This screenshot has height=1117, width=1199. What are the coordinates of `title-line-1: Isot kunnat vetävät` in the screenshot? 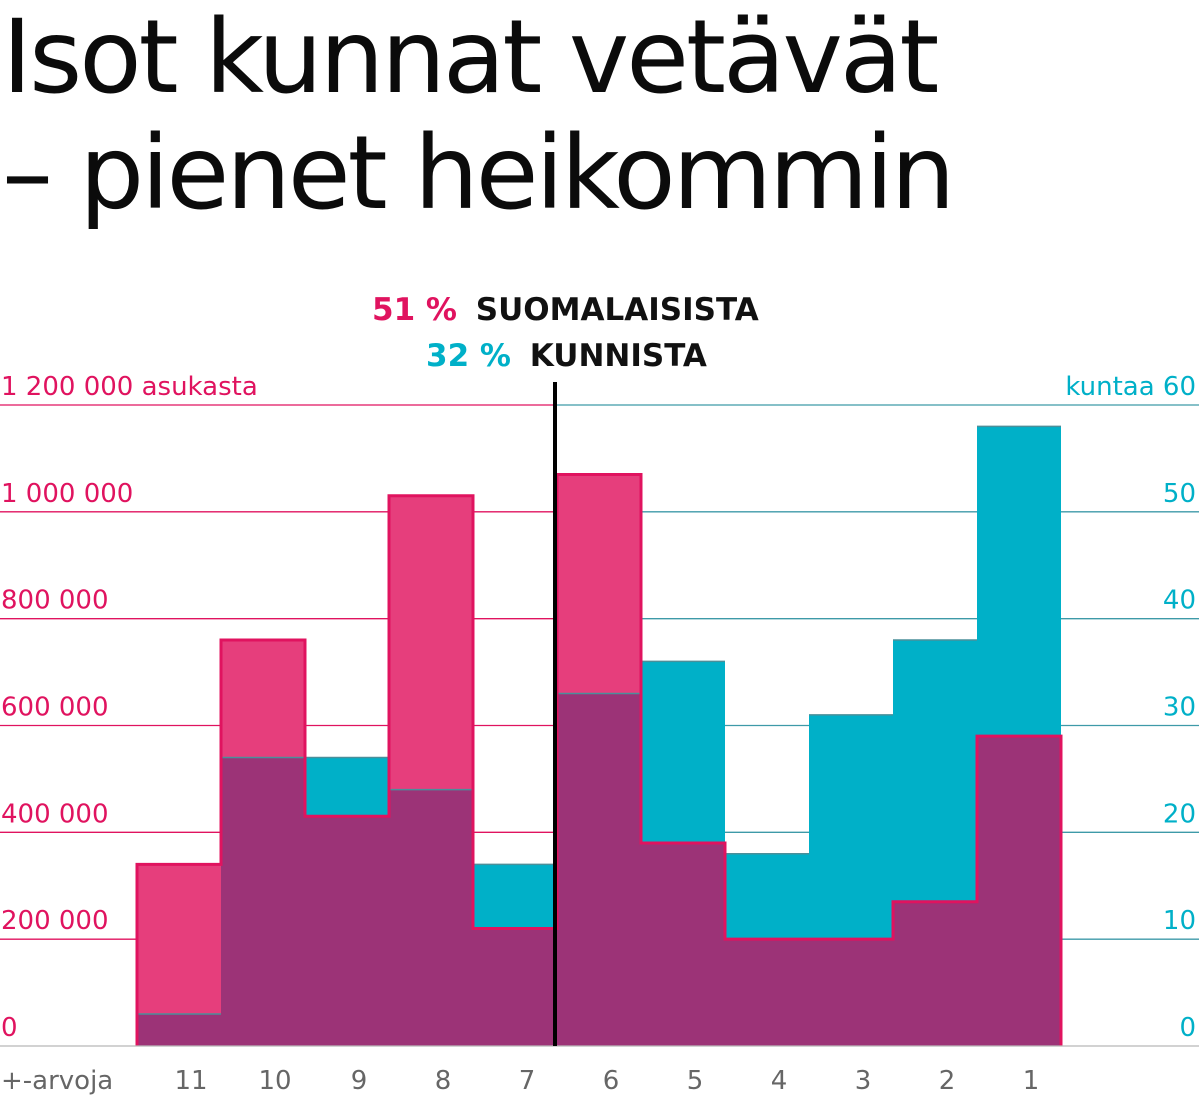 It's located at (470, 58).